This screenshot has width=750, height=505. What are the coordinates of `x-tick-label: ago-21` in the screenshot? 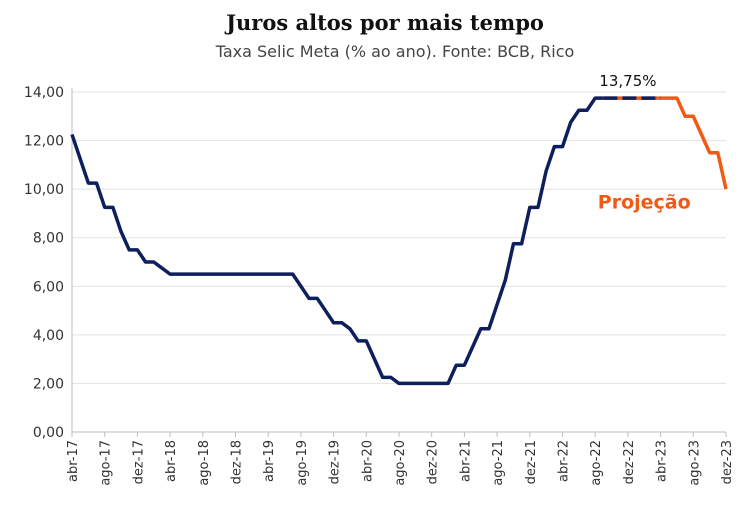 It's located at (498, 463).